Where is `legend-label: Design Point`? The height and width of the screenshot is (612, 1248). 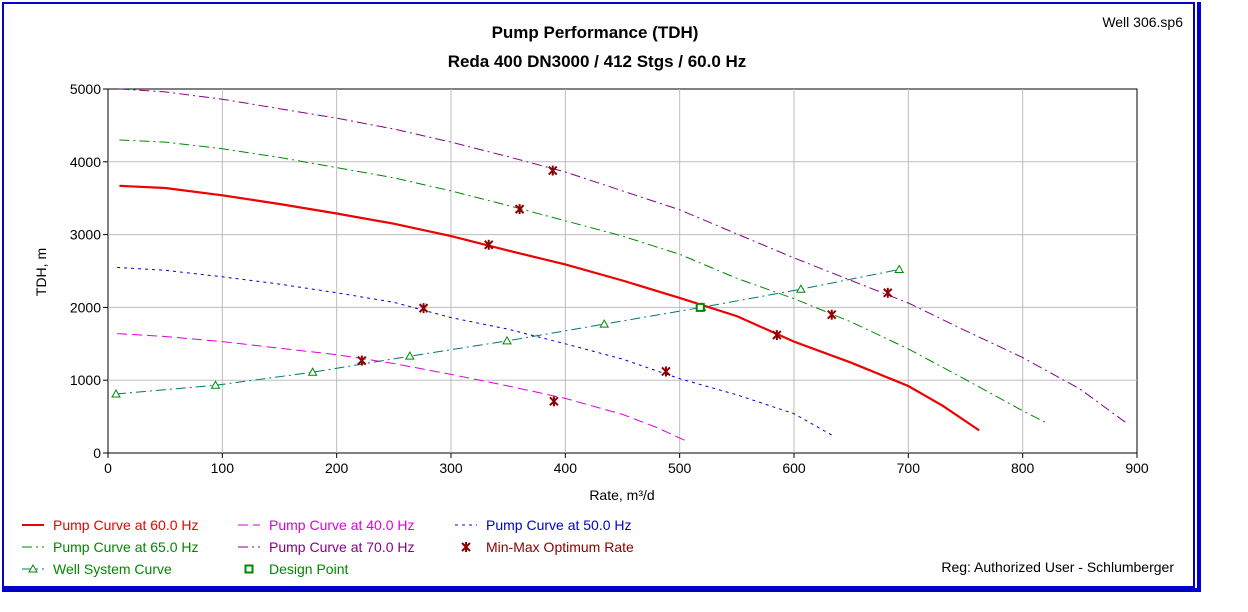 legend-label: Design Point is located at coordinates (308, 569).